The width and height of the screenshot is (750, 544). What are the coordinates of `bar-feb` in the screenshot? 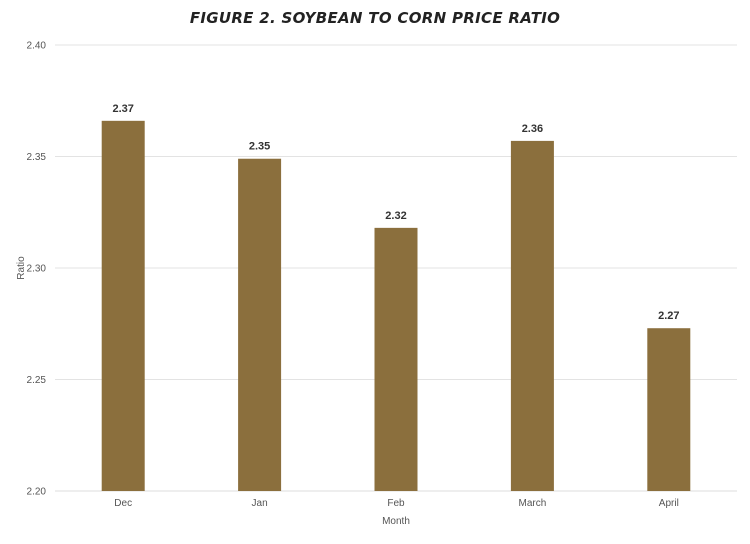 It's located at (396, 359).